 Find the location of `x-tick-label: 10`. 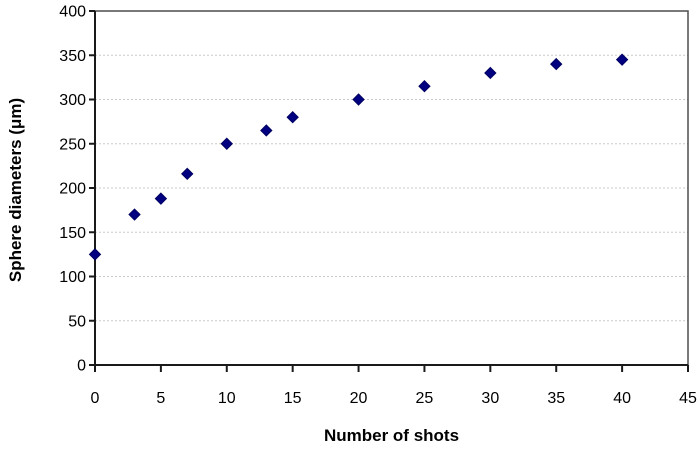

x-tick-label: 10 is located at coordinates (227, 398).